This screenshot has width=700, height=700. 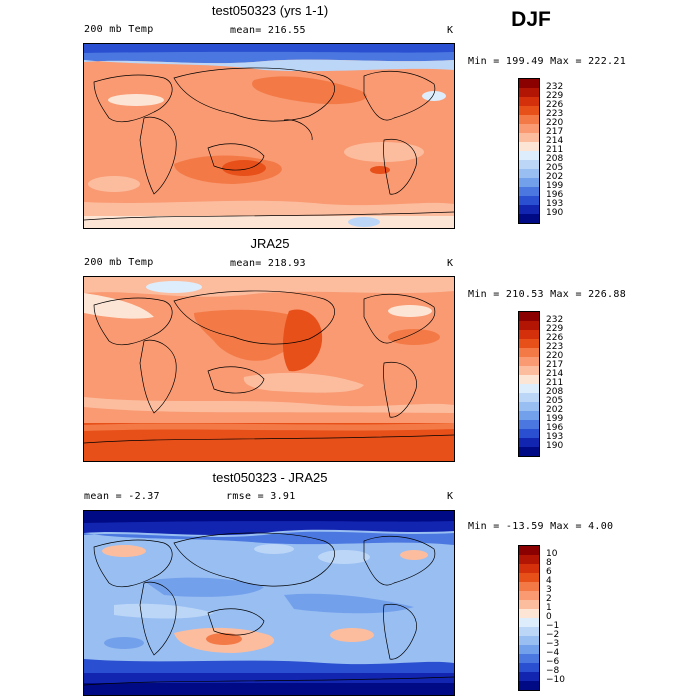 What do you see at coordinates (268, 263) in the screenshot?
I see `panel2-mean: mean= 218.93` at bounding box center [268, 263].